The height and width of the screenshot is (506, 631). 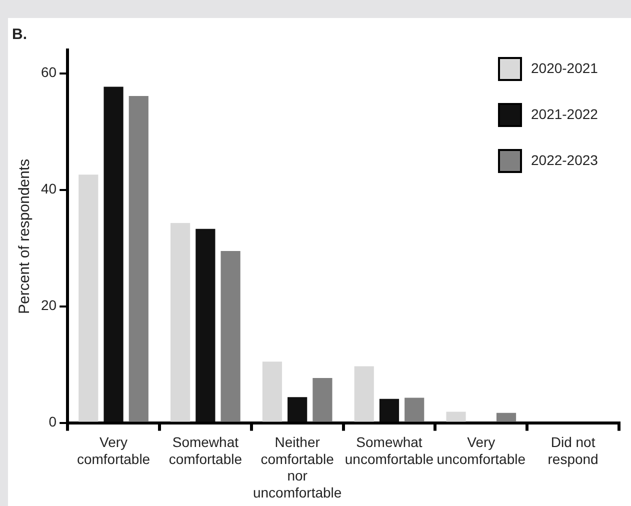 What do you see at coordinates (205, 450) in the screenshot?
I see `x-tick-label: Somewhat comfortable` at bounding box center [205, 450].